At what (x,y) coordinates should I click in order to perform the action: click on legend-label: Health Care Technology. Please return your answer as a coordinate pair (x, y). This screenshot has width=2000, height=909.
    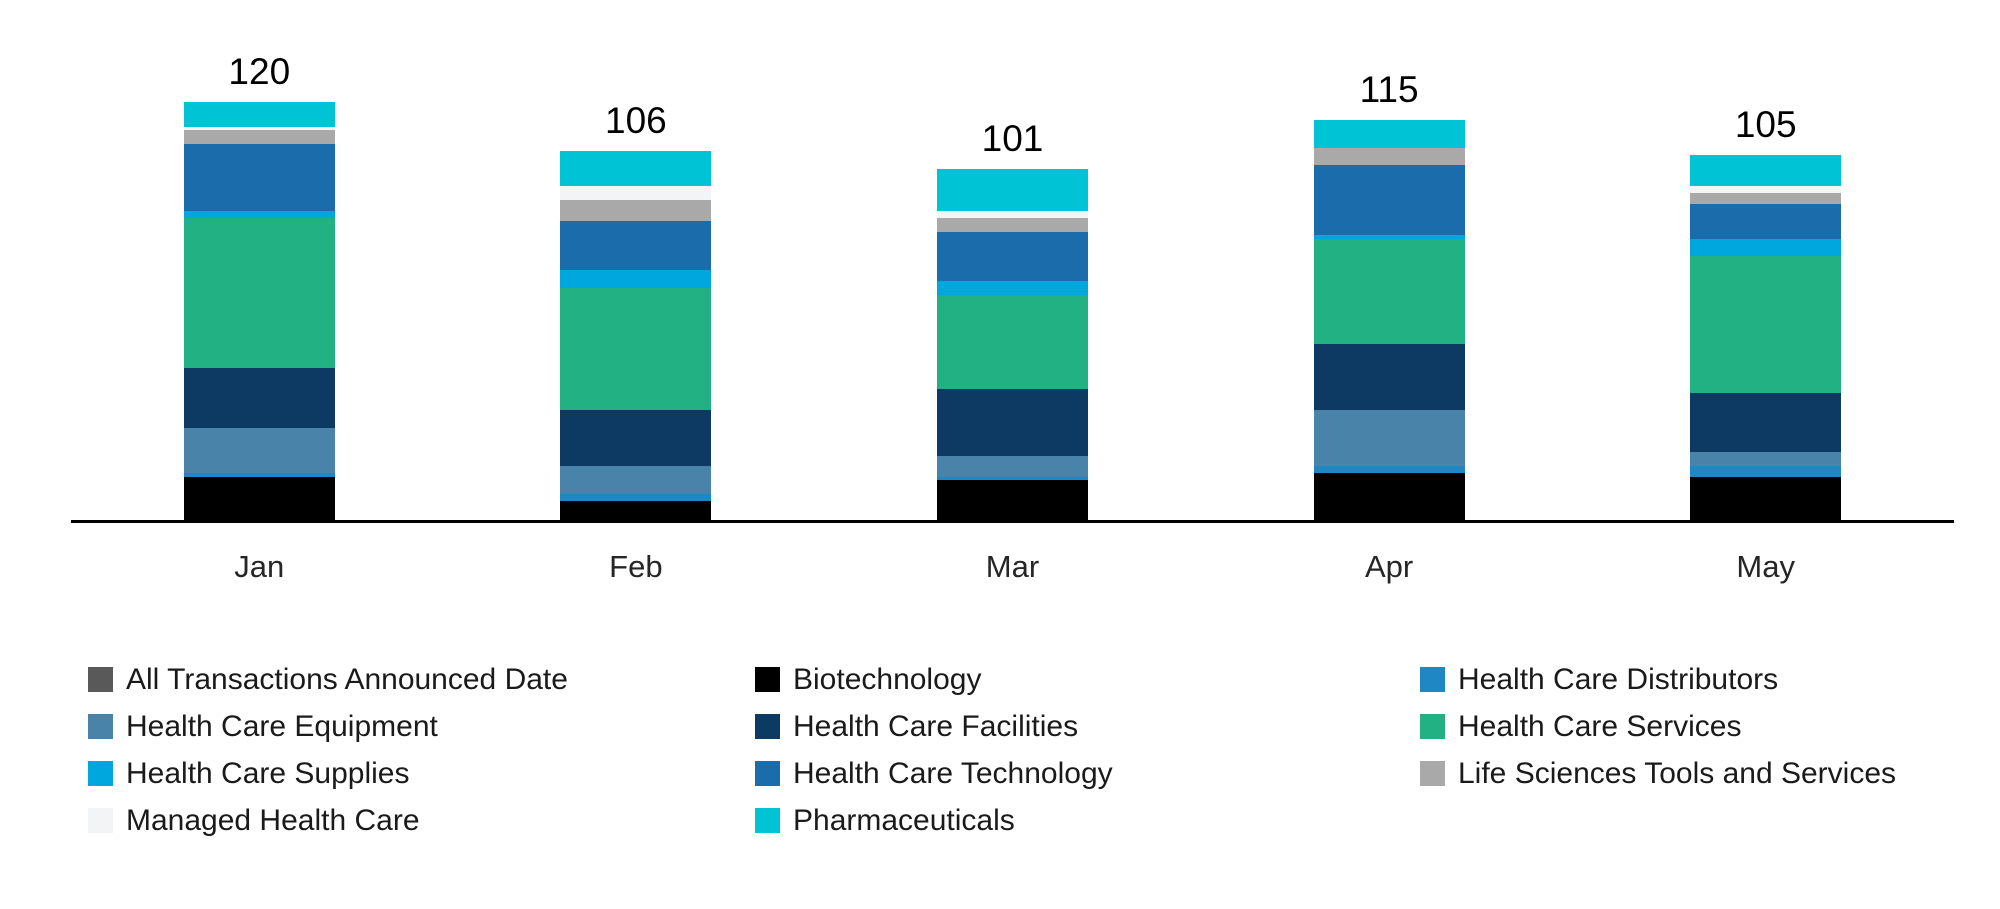
    Looking at the image, I should click on (953, 773).